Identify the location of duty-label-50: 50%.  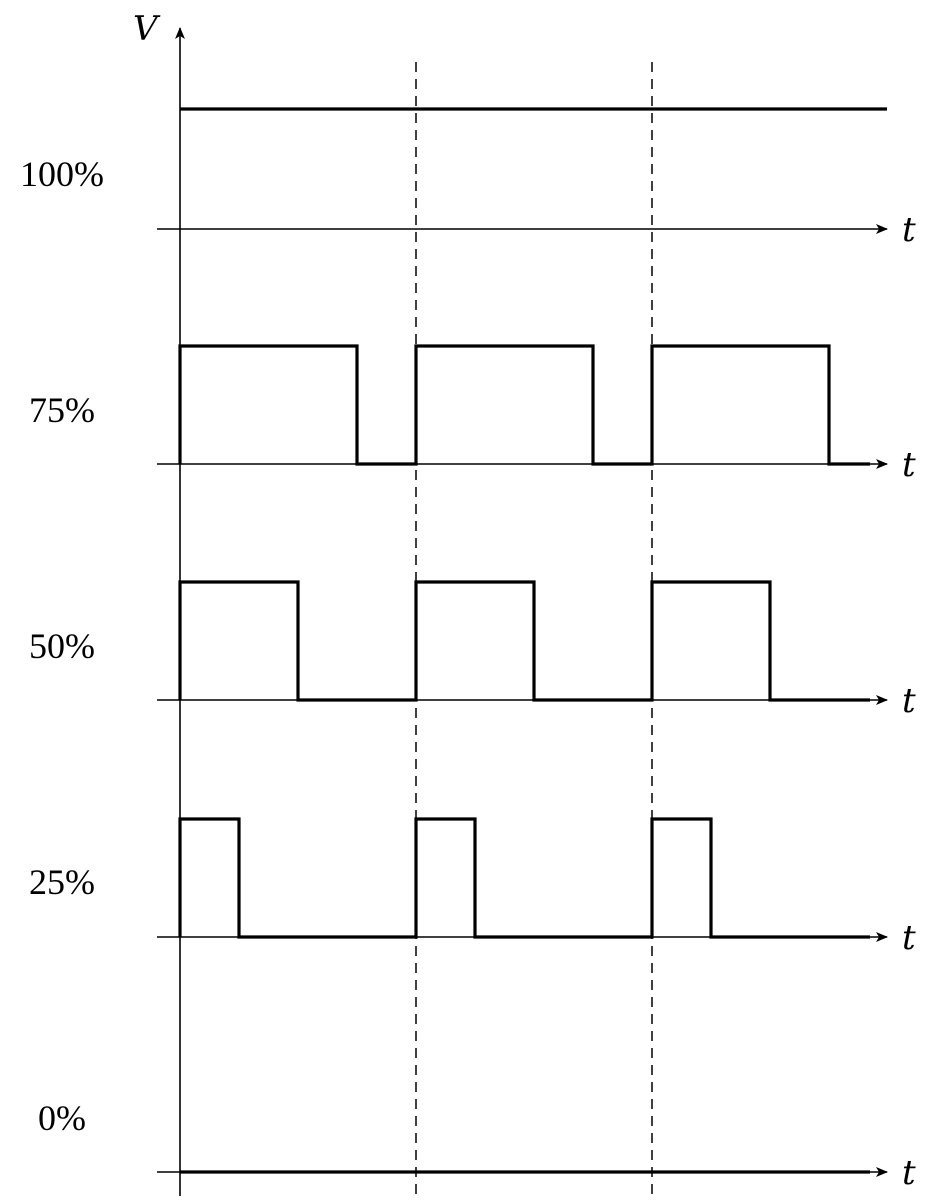
(62, 646).